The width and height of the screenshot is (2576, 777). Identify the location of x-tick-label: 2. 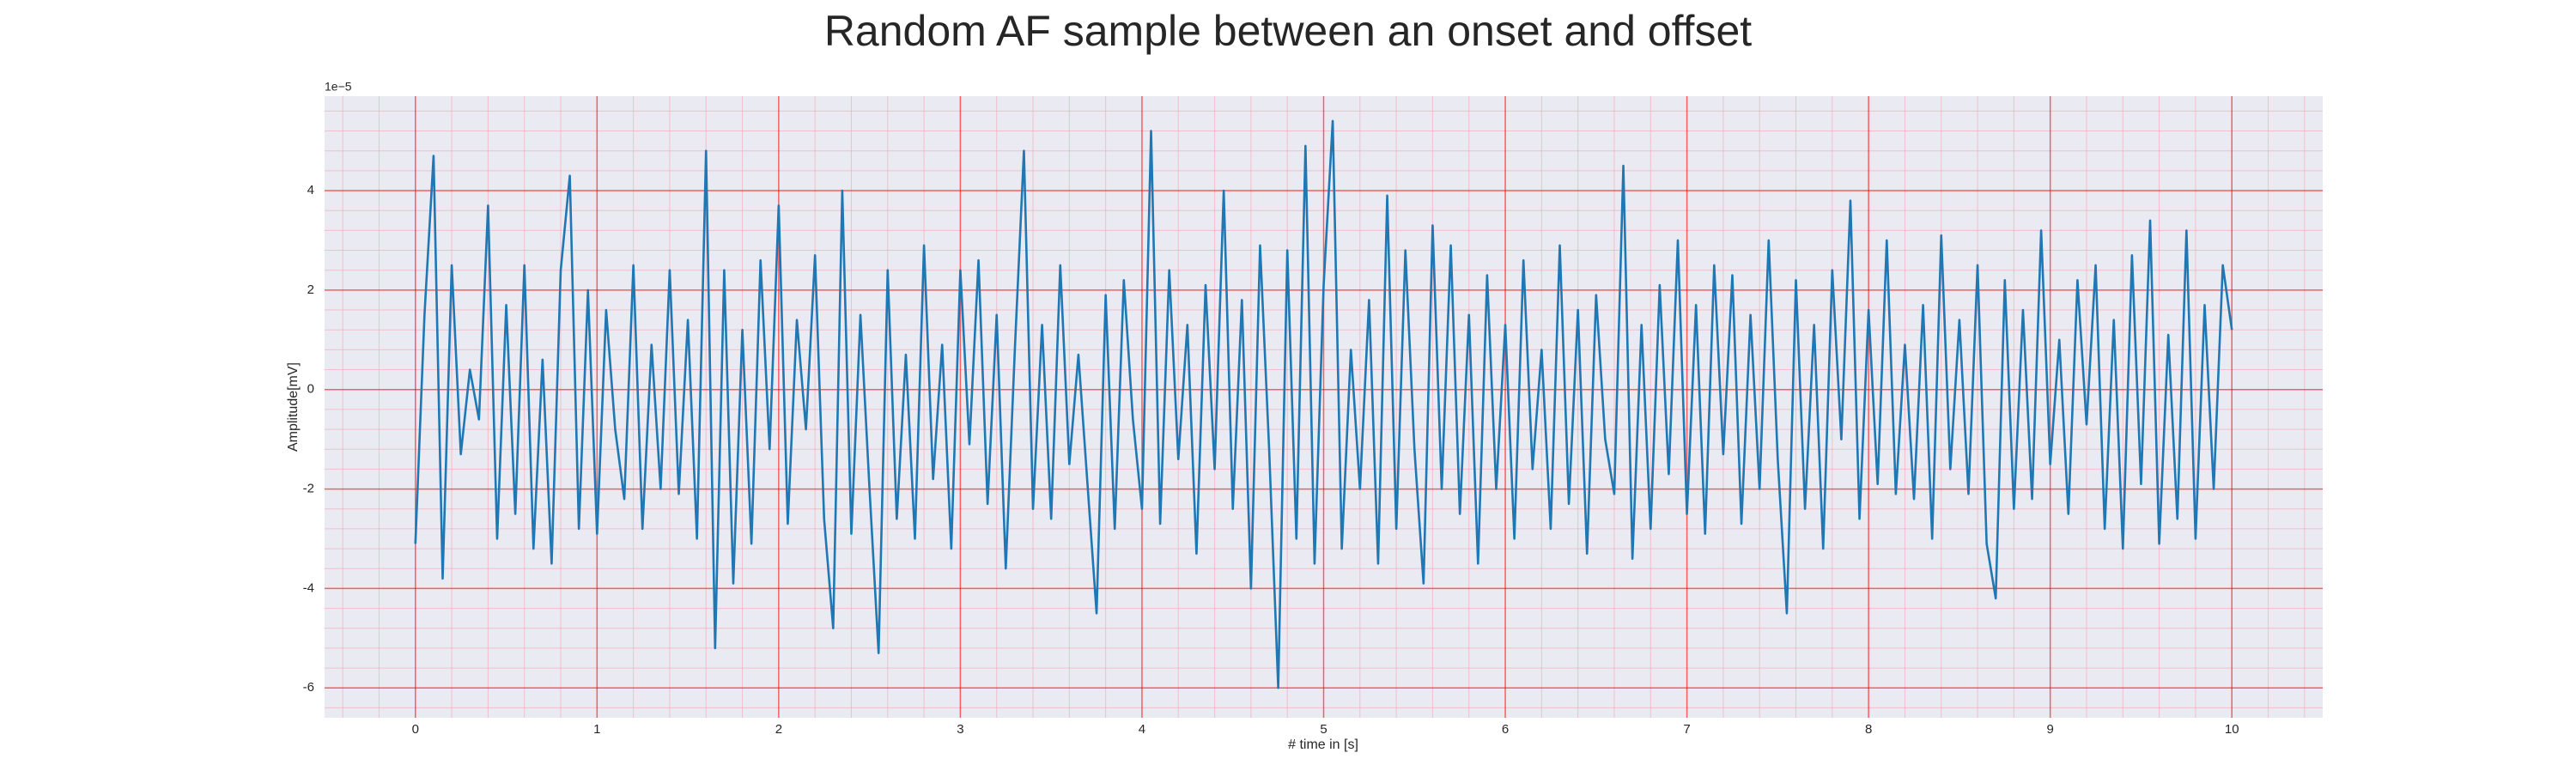
(779, 729).